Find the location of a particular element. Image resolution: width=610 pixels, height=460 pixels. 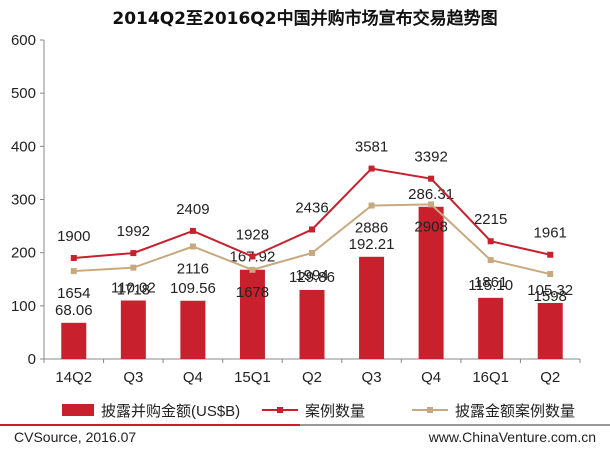

disclosed-count-label: 2116 is located at coordinates (193, 268).